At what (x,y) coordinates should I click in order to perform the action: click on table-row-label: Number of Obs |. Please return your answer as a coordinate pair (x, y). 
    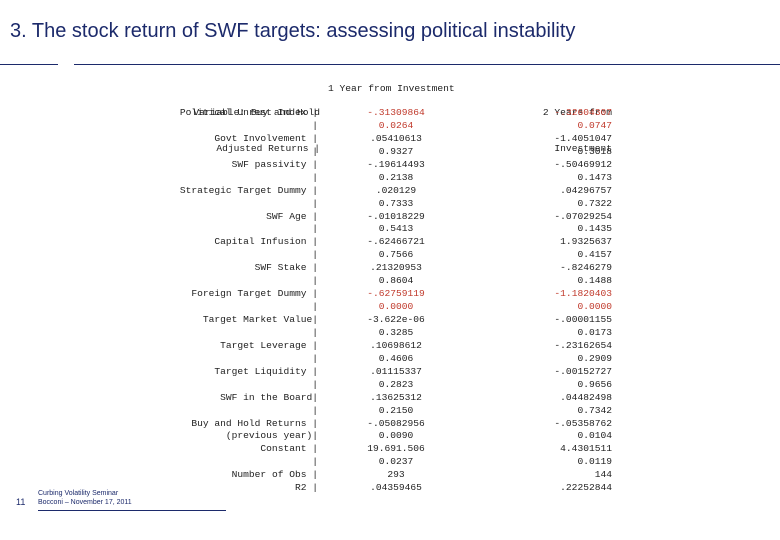
    Looking at the image, I should click on (274, 475).